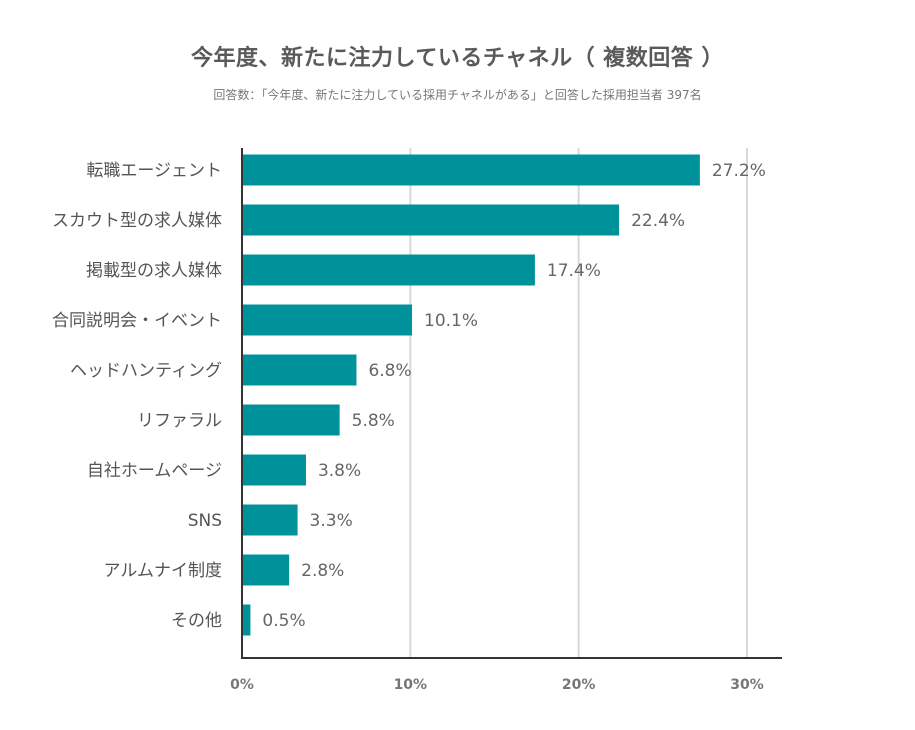  I want to click on category-label: その他, so click(196, 621).